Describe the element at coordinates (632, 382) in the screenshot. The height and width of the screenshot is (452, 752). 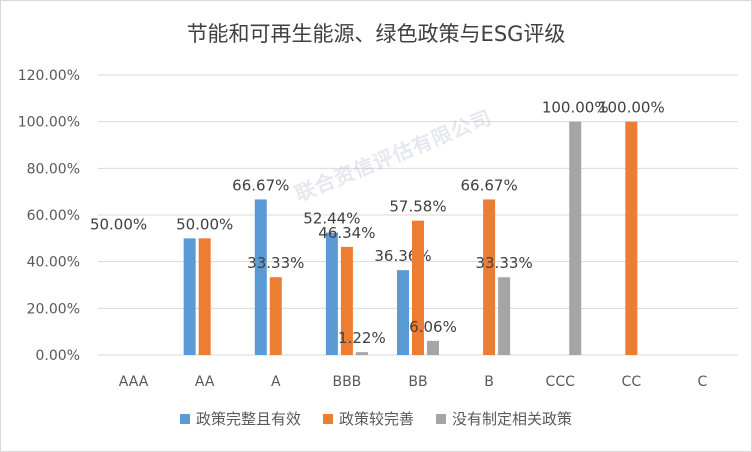
I see `x-tick-label: CC` at that location.